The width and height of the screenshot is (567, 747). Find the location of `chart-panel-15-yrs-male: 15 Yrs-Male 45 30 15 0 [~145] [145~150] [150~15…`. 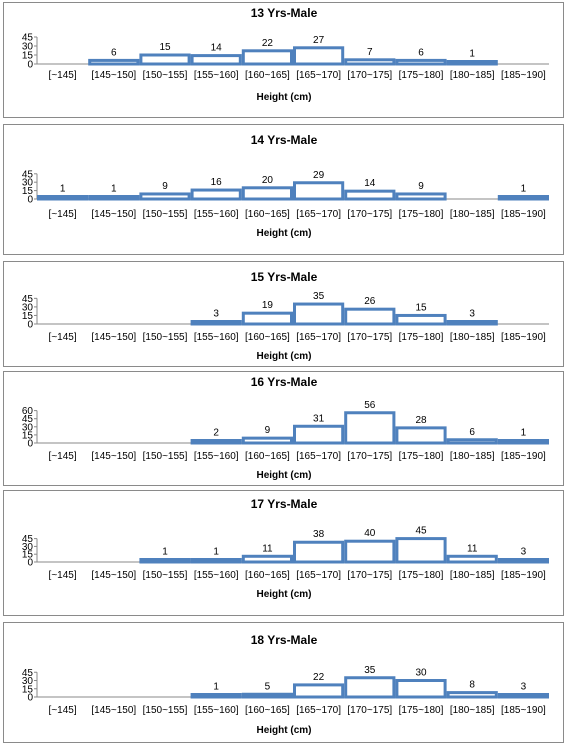

chart-panel-15-yrs-male: 15 Yrs-Male 45 30 15 0 [~145] [145~150] [150~15… is located at coordinates (283, 314).